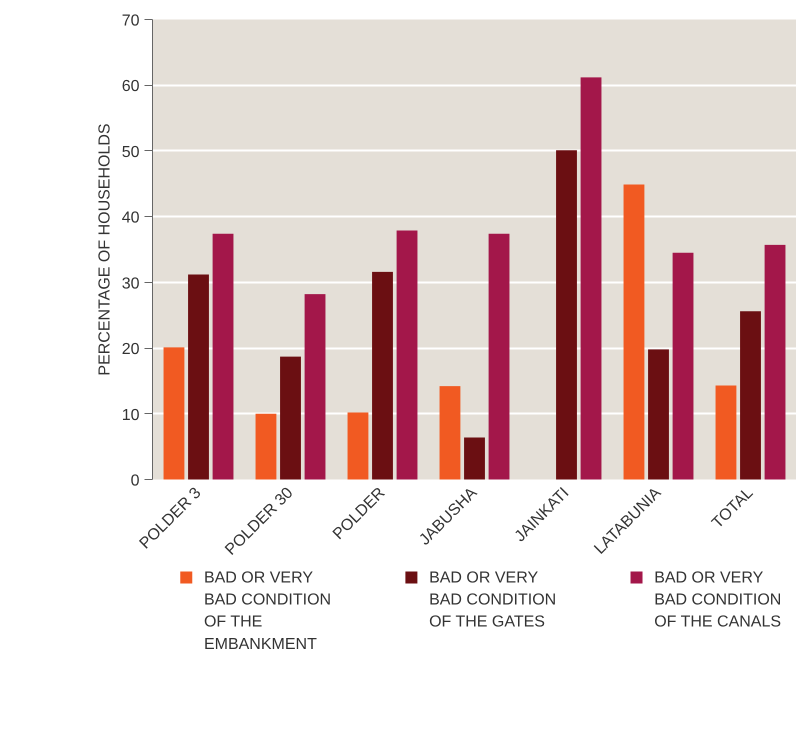  What do you see at coordinates (131, 152) in the screenshot?
I see `y-tick-label: 50` at bounding box center [131, 152].